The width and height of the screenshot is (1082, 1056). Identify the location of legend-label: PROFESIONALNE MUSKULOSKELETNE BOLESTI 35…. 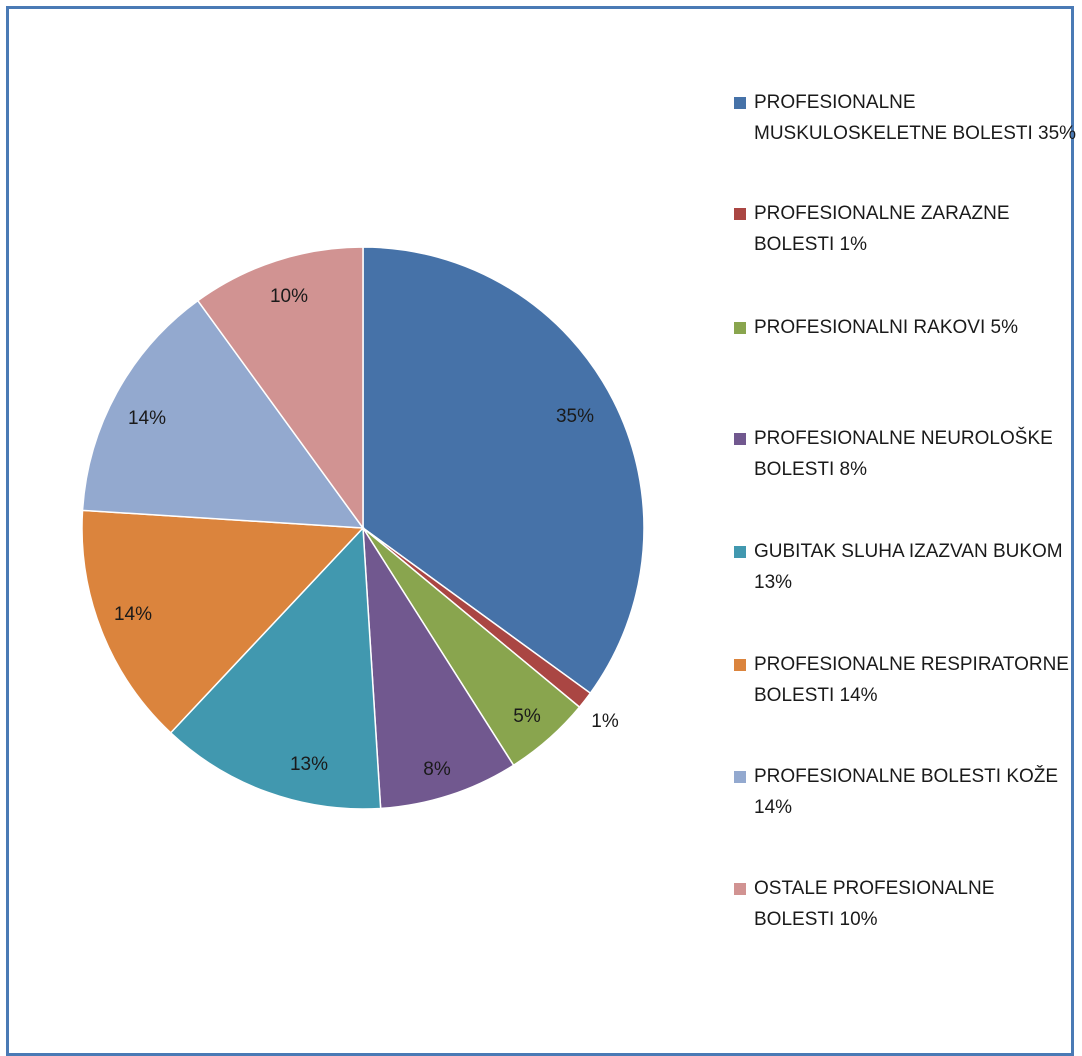
(915, 118).